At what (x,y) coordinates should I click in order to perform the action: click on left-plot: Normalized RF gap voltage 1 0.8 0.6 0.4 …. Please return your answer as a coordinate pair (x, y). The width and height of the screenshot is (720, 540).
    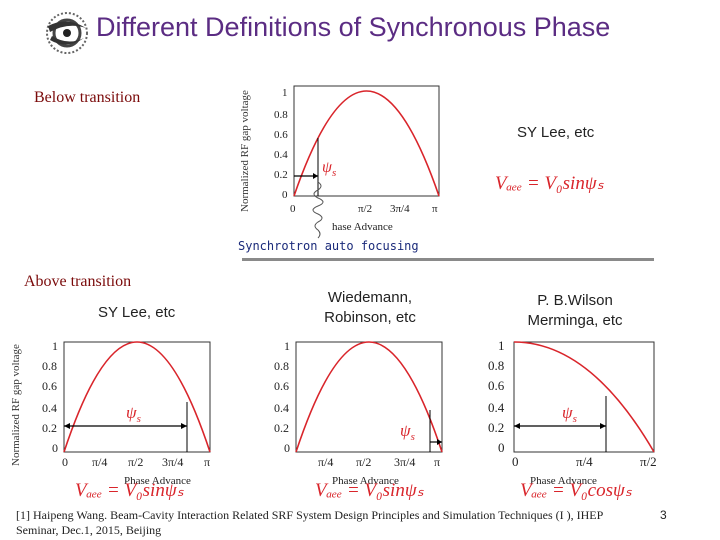
    Looking at the image, I should click on (110, 412).